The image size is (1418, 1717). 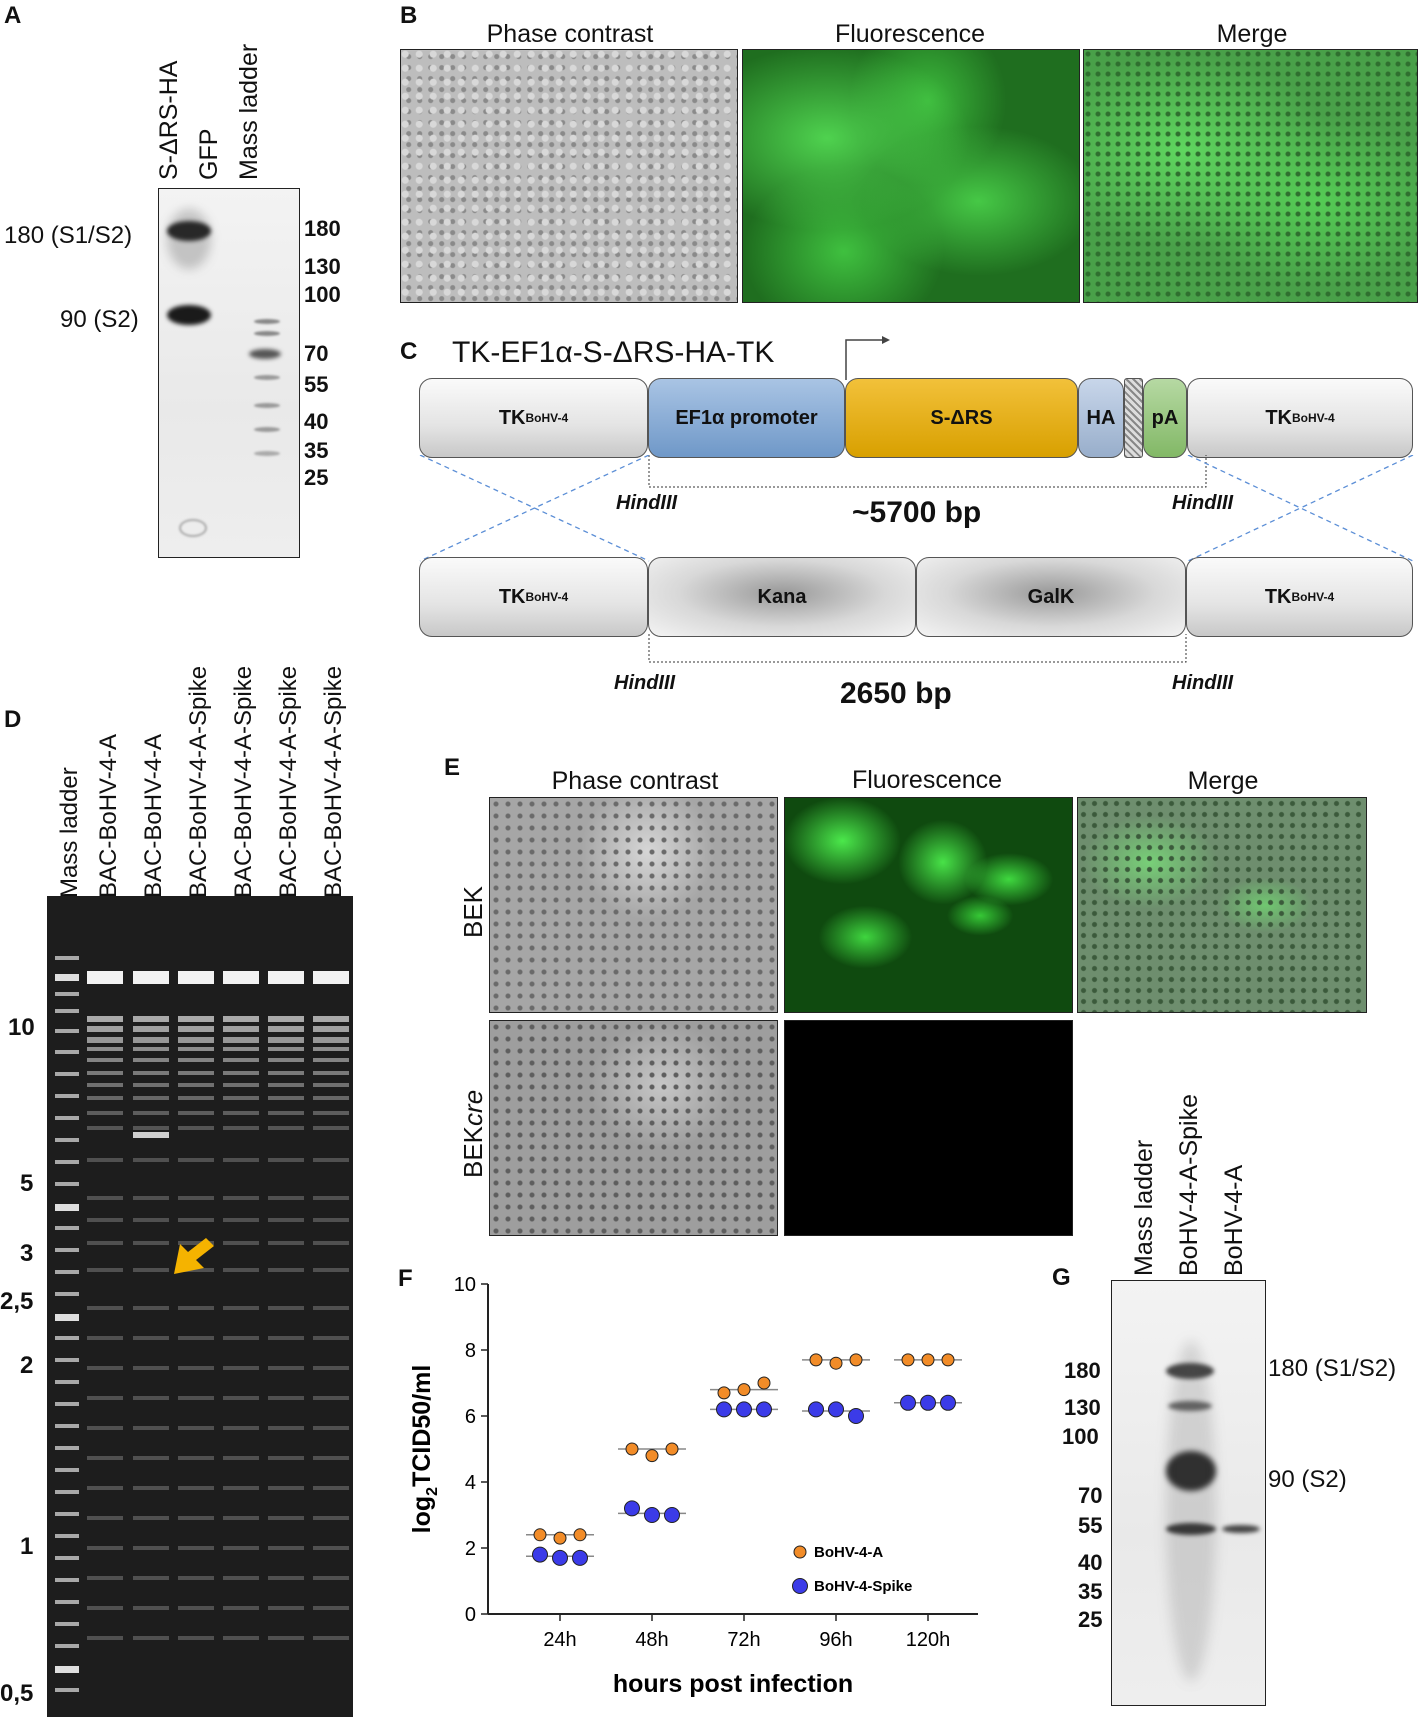 What do you see at coordinates (470, 1549) in the screenshot?
I see `y-tick-label: 2` at bounding box center [470, 1549].